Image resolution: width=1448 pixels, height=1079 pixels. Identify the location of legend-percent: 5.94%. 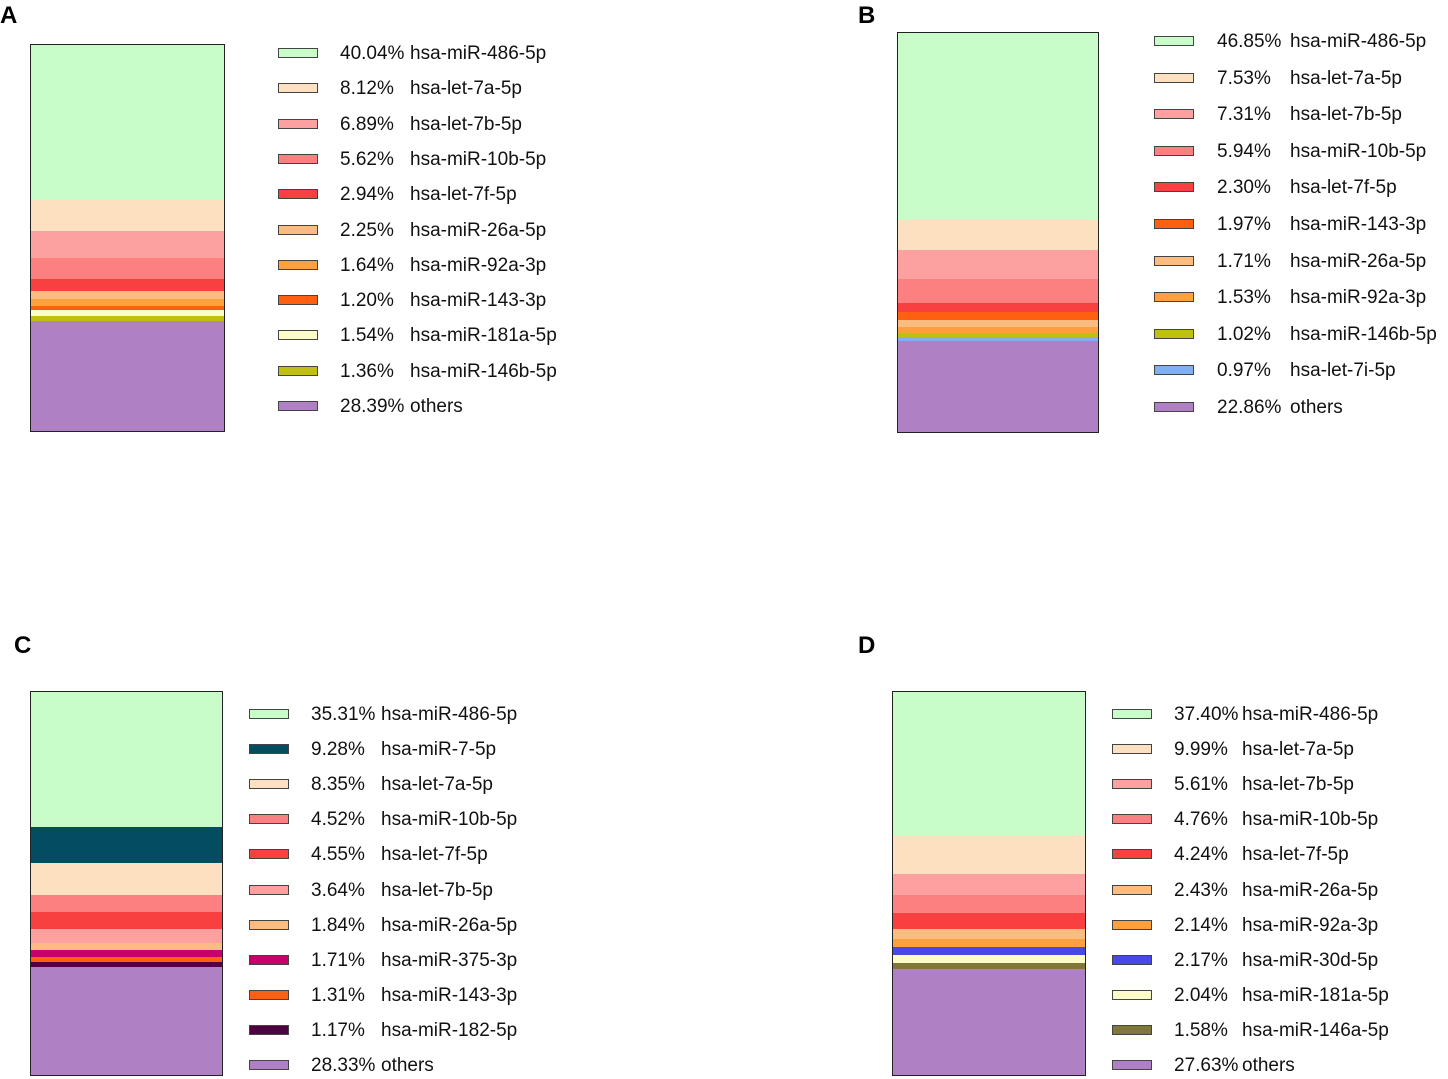
(1244, 151).